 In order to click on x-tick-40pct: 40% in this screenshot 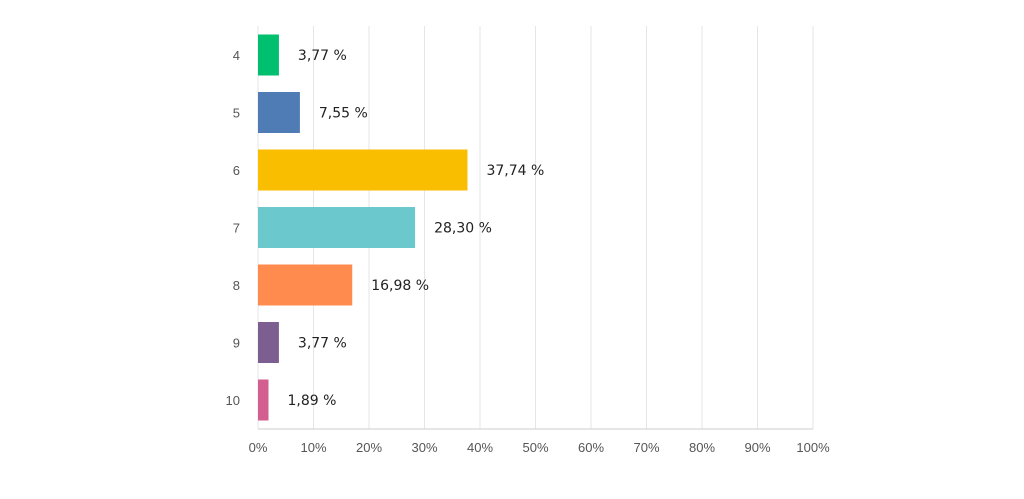, I will do `click(480, 447)`.